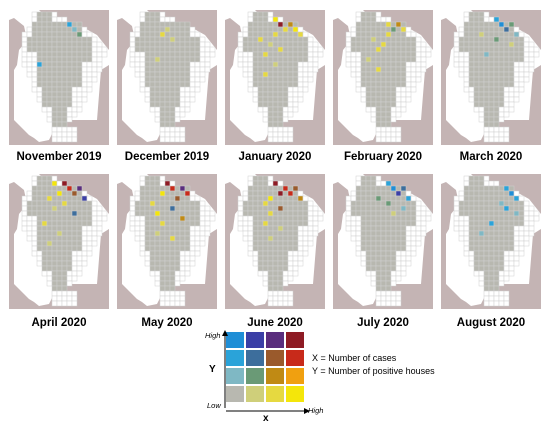 Image resolution: width=550 pixels, height=427 pixels. What do you see at coordinates (59, 86) in the screenshot?
I see `map-panel-november-2019: November 2019` at bounding box center [59, 86].